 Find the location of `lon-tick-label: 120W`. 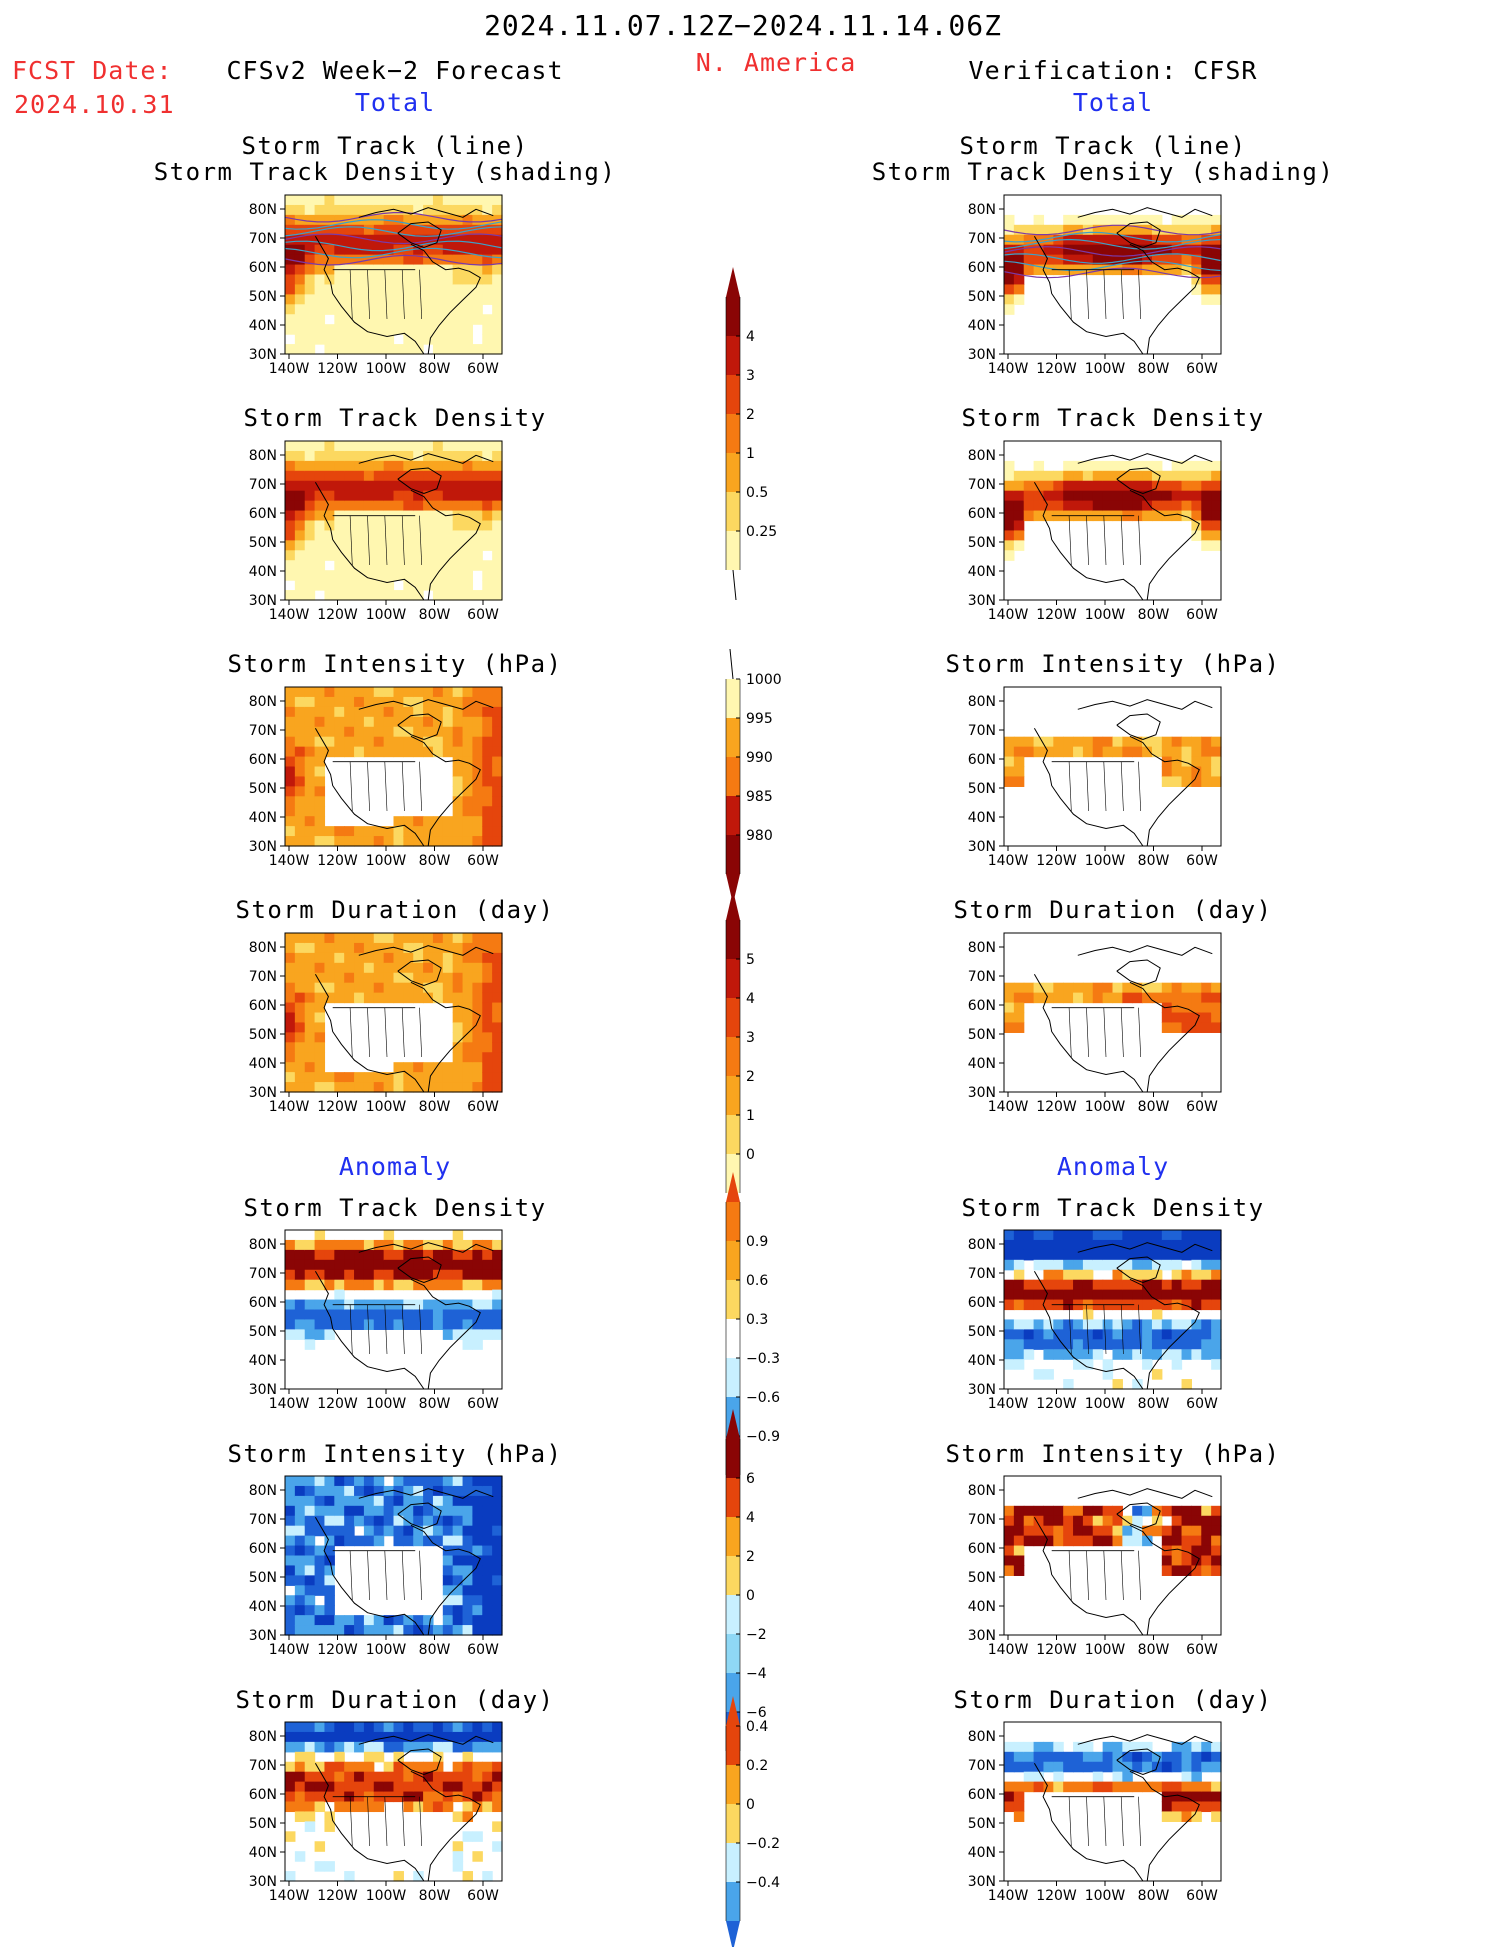

lon-tick-label: 120W is located at coordinates (337, 1107).